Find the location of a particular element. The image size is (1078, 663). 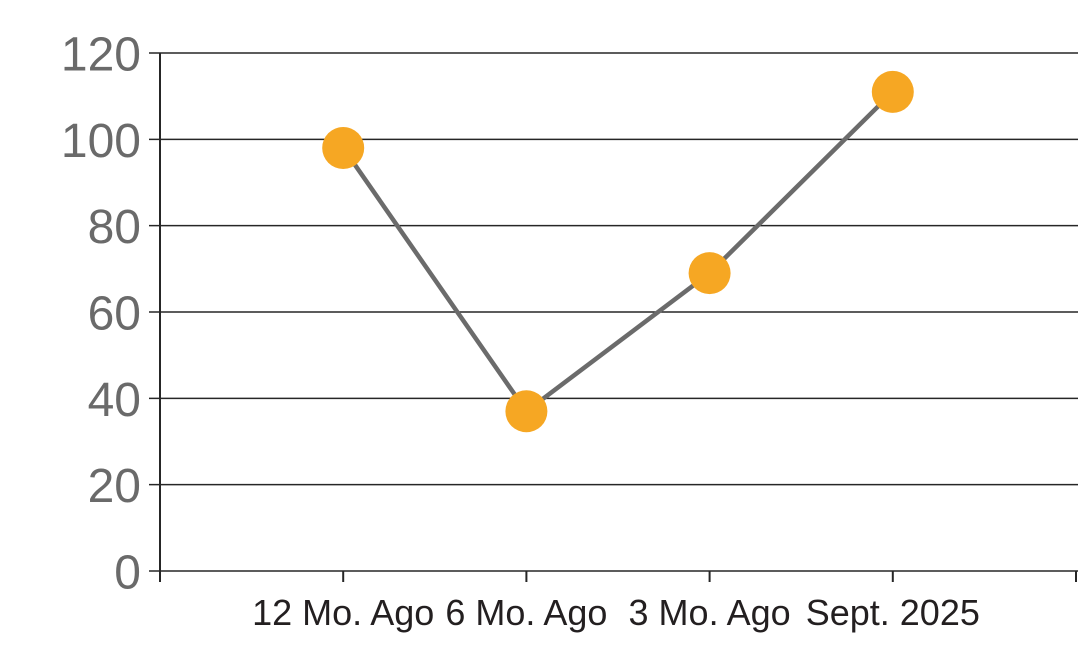

y-axis-tick-label: 40 is located at coordinates (114, 400).